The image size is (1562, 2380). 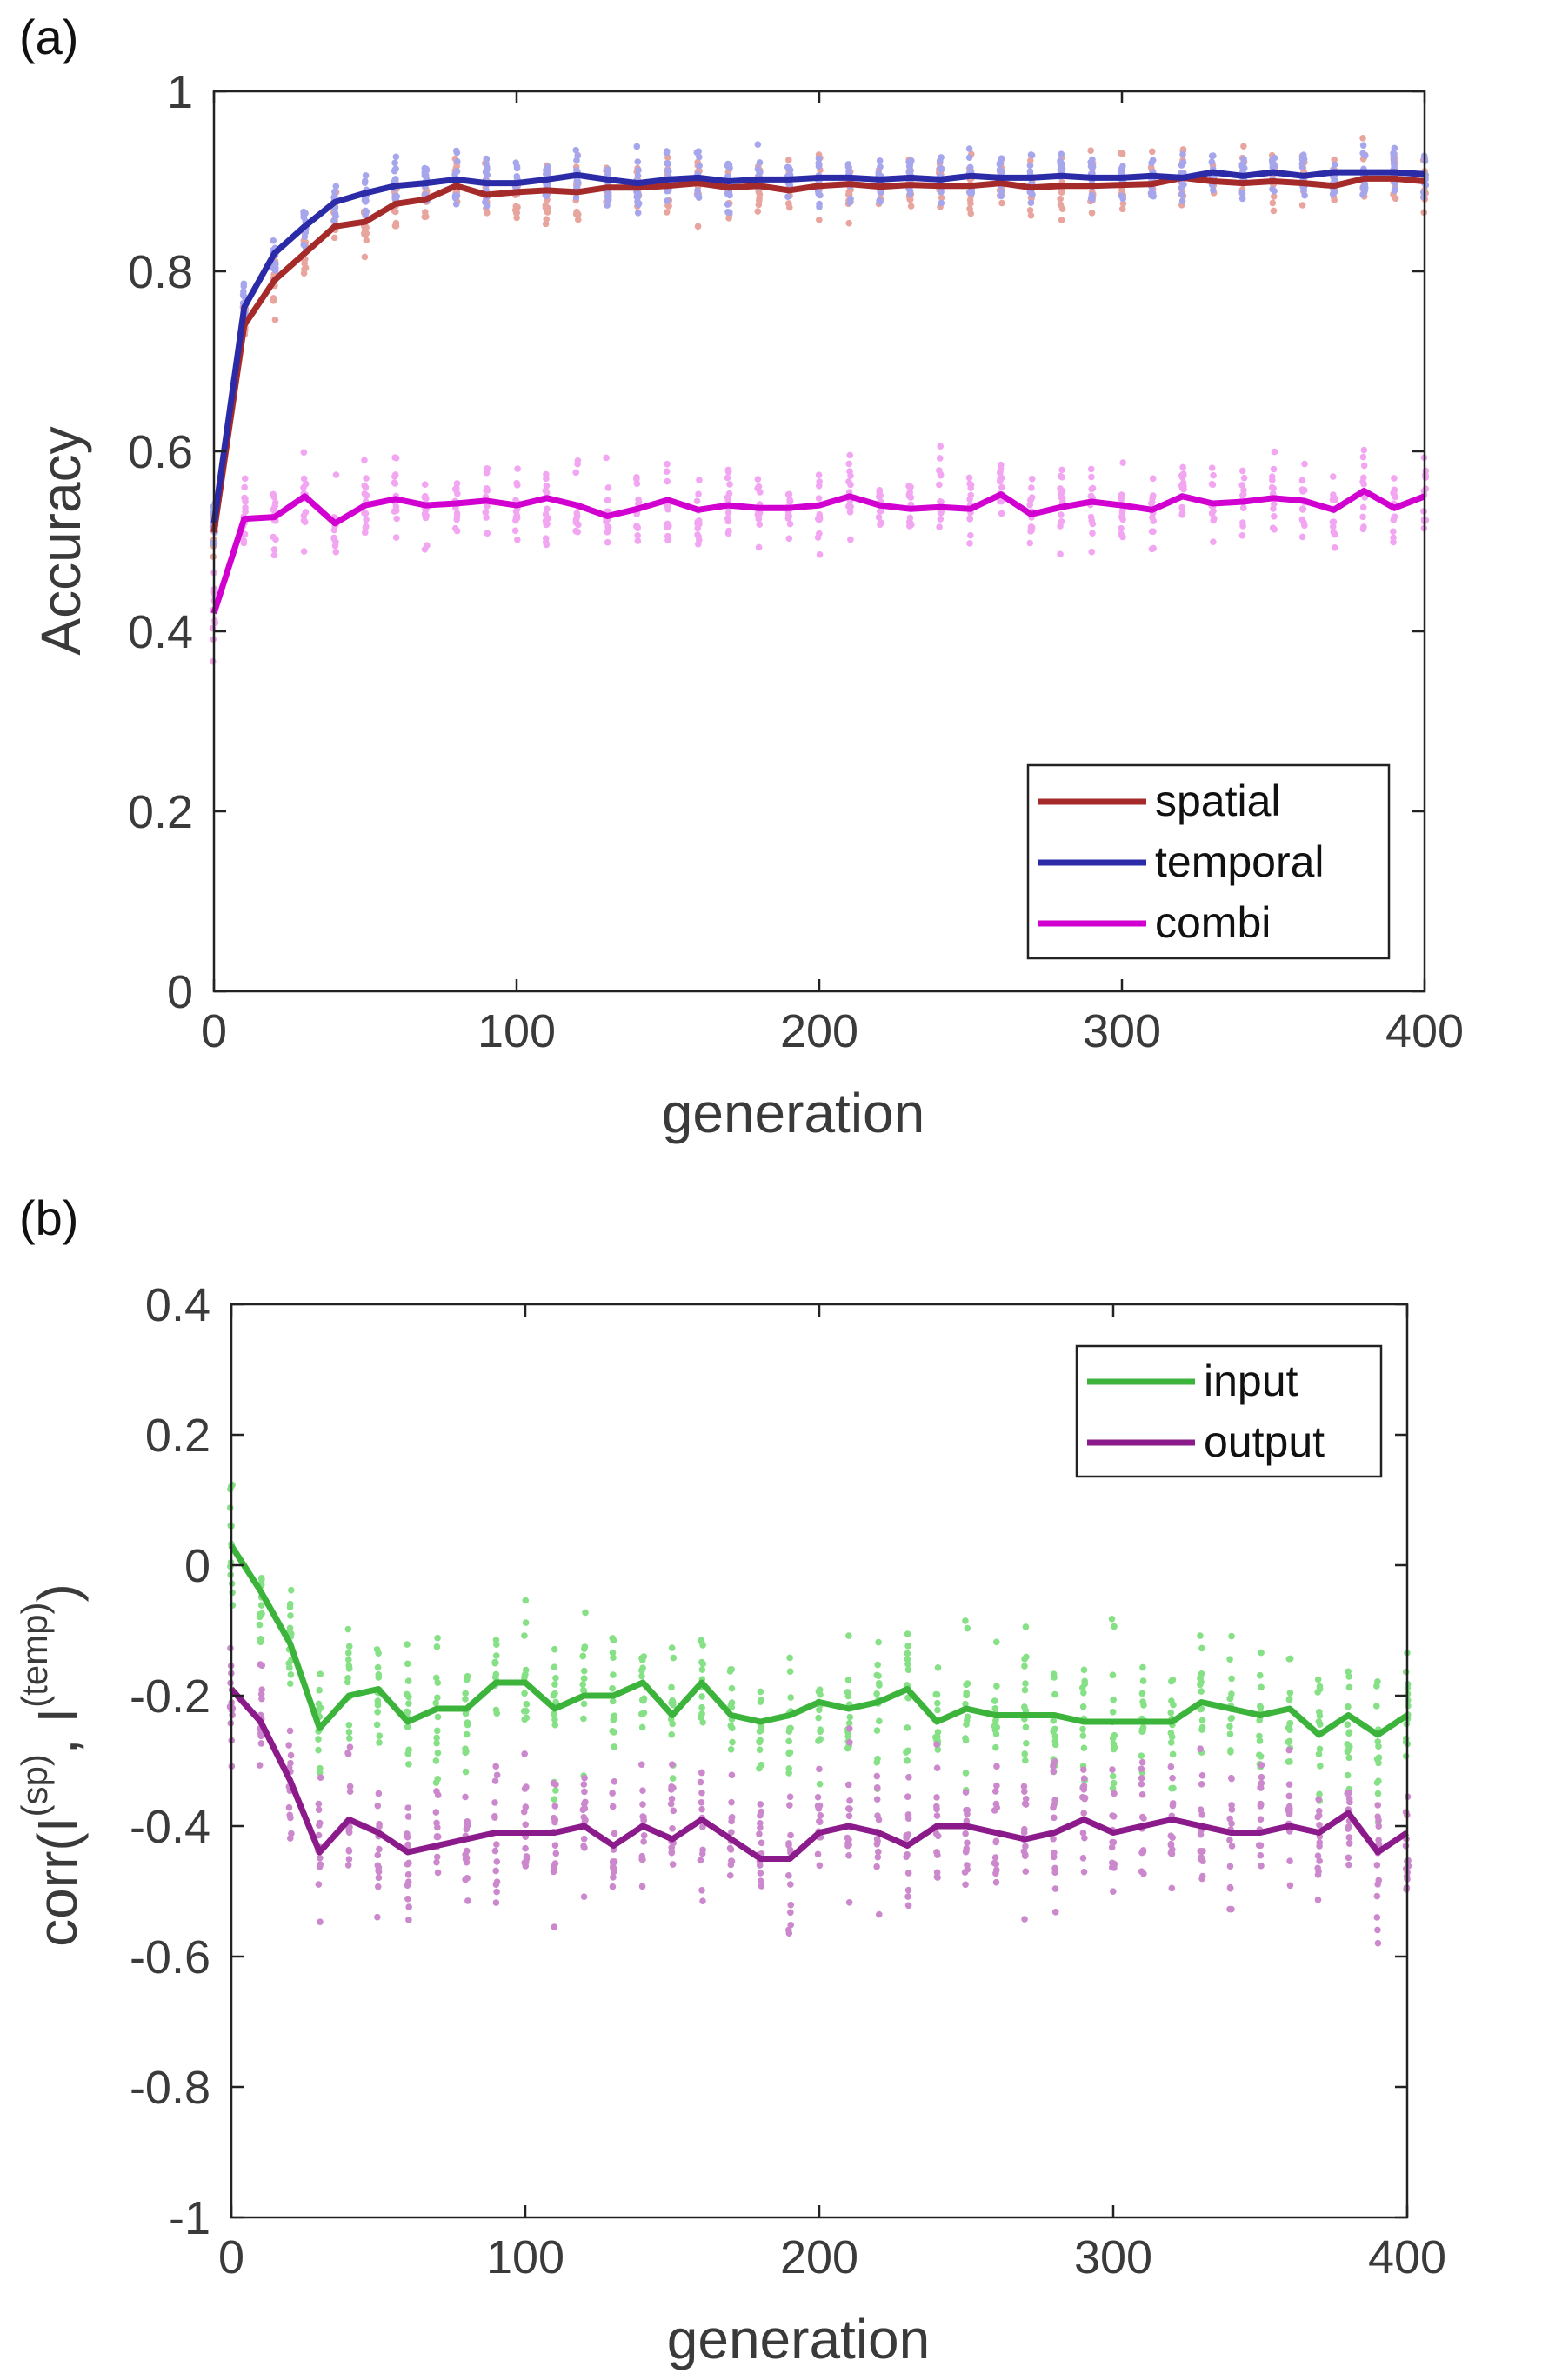 I want to click on y-tick-label: -1, so click(x=189, y=2218).